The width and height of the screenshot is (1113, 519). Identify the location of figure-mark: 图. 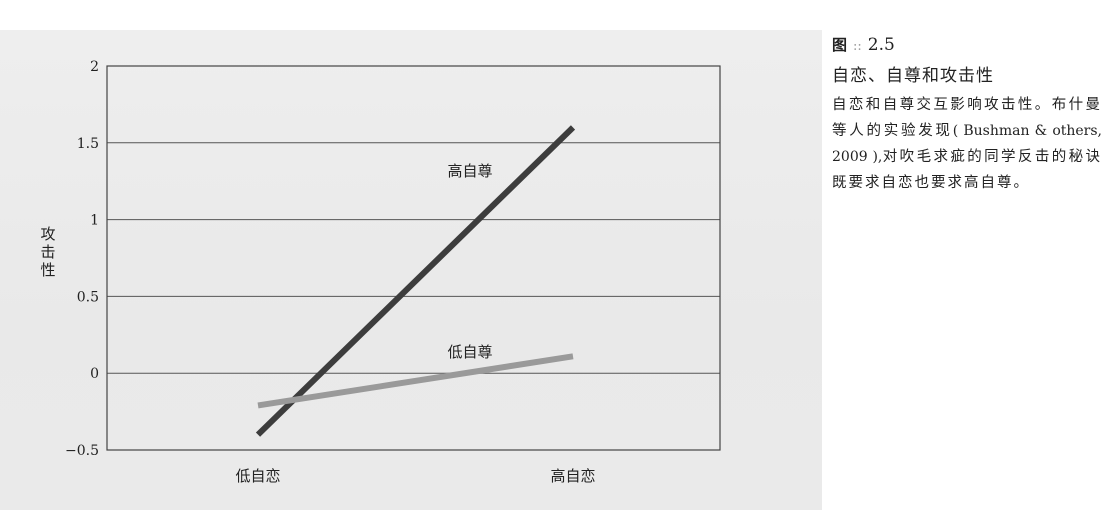
(840, 45).